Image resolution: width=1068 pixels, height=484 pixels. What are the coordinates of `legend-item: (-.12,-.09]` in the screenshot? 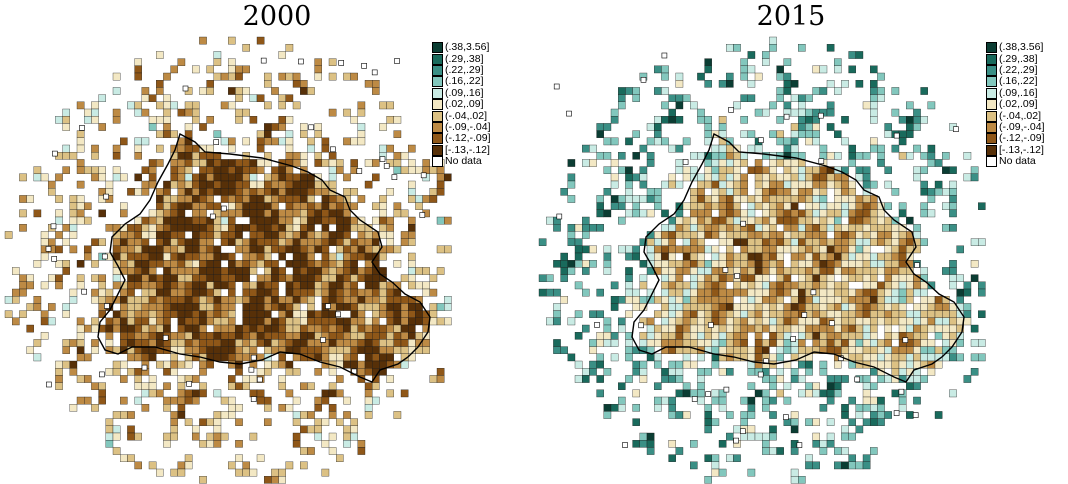 It's located at (1027, 139).